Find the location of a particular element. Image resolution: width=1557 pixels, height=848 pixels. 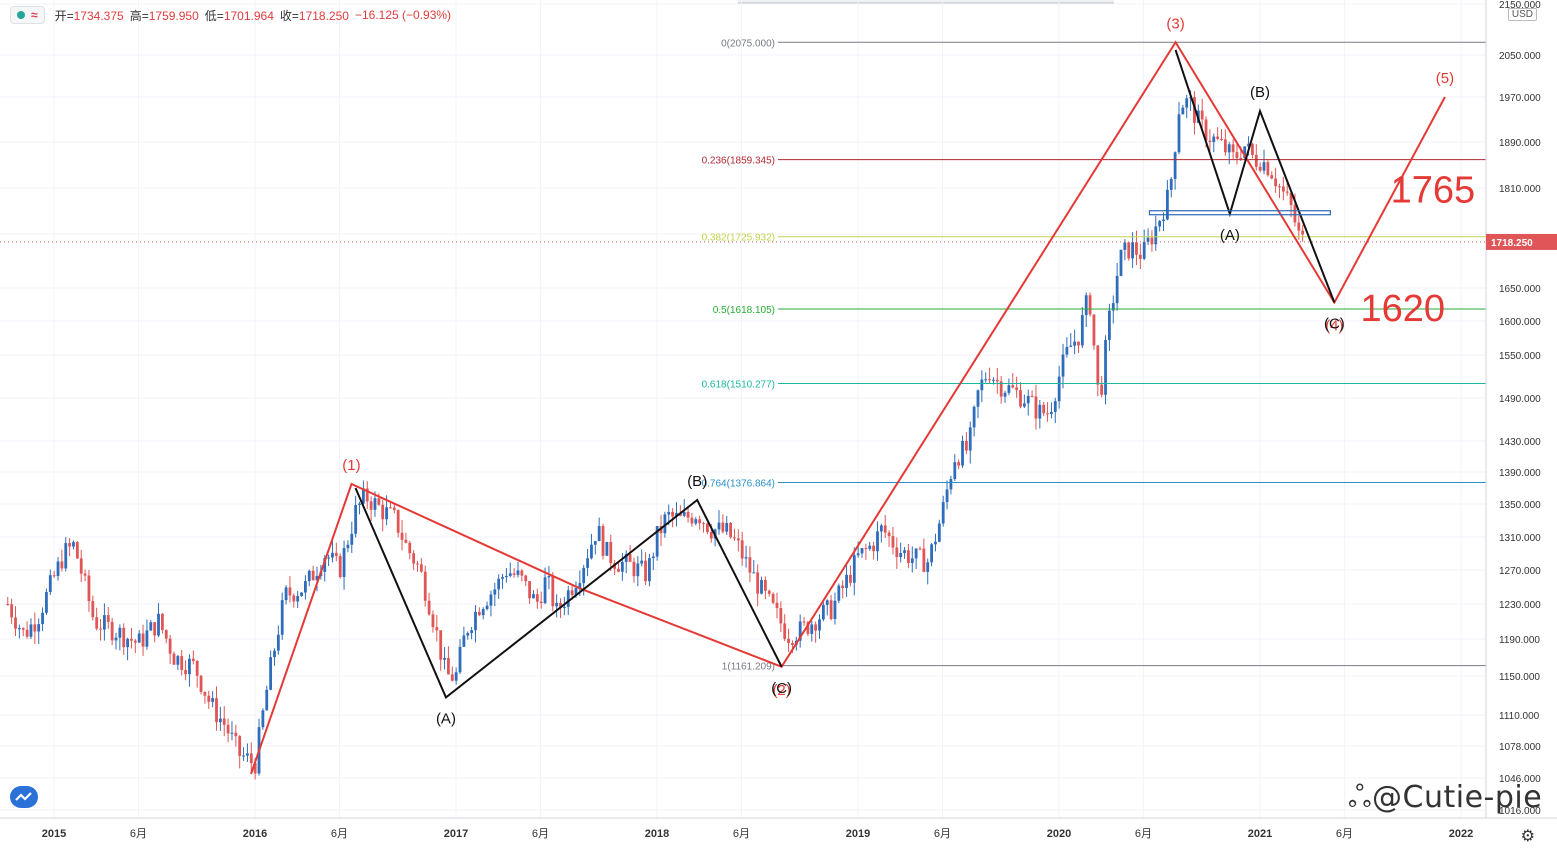

currency-badge: USD is located at coordinates (1522, 14).